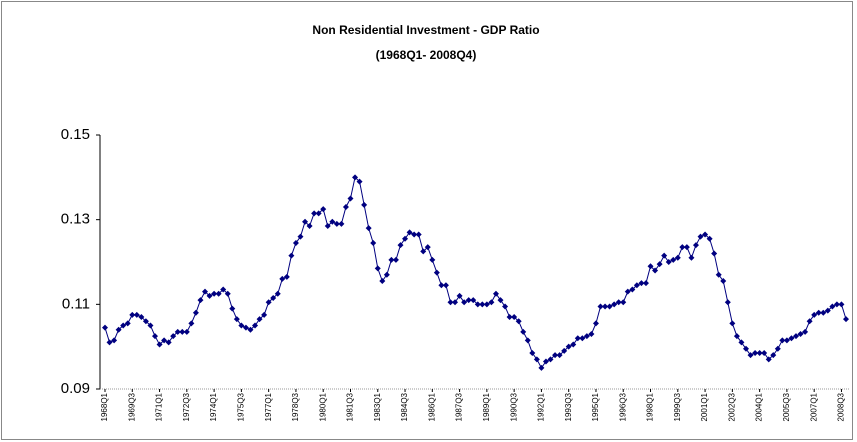  Describe the element at coordinates (76, 303) in the screenshot. I see `y-tick-label: 0.11` at that location.